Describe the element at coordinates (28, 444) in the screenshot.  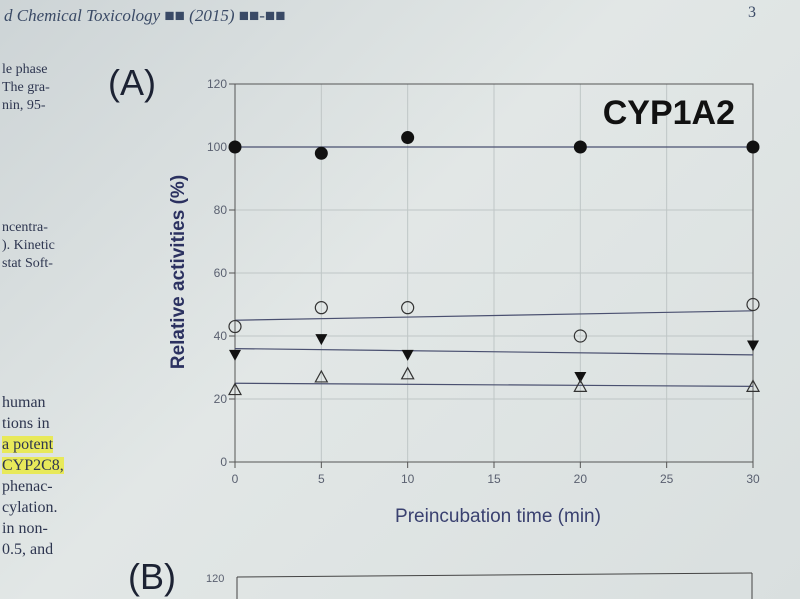
I see `highlighted-text: a potent` at that location.